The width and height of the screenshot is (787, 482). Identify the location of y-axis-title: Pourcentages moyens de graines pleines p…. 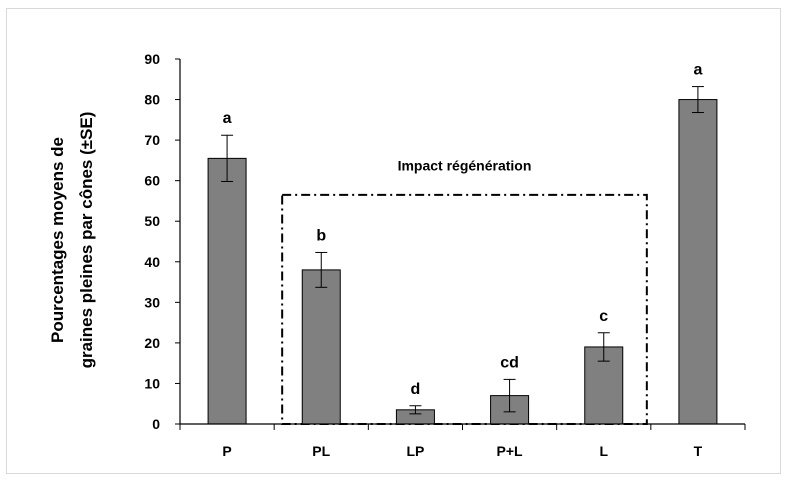
(72, 240).